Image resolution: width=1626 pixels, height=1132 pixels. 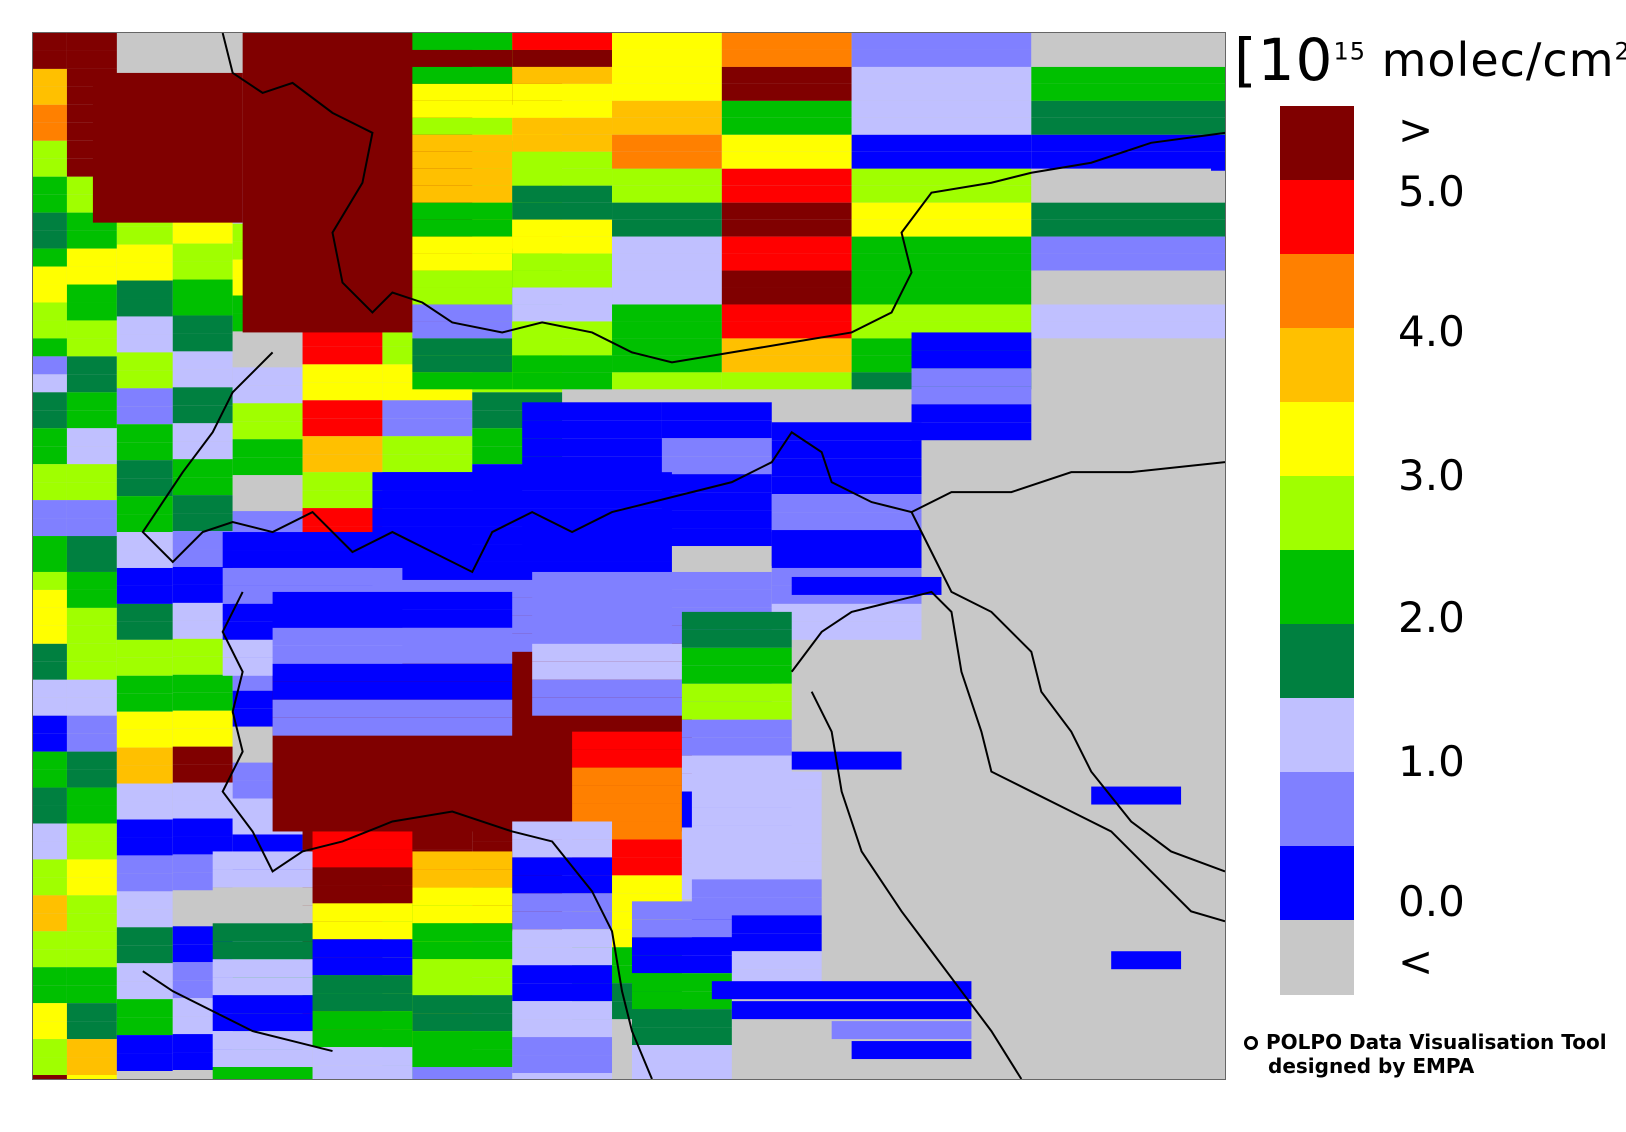 I want to click on colorbar-bin-1.0-1.5, so click(x=1317, y=735).